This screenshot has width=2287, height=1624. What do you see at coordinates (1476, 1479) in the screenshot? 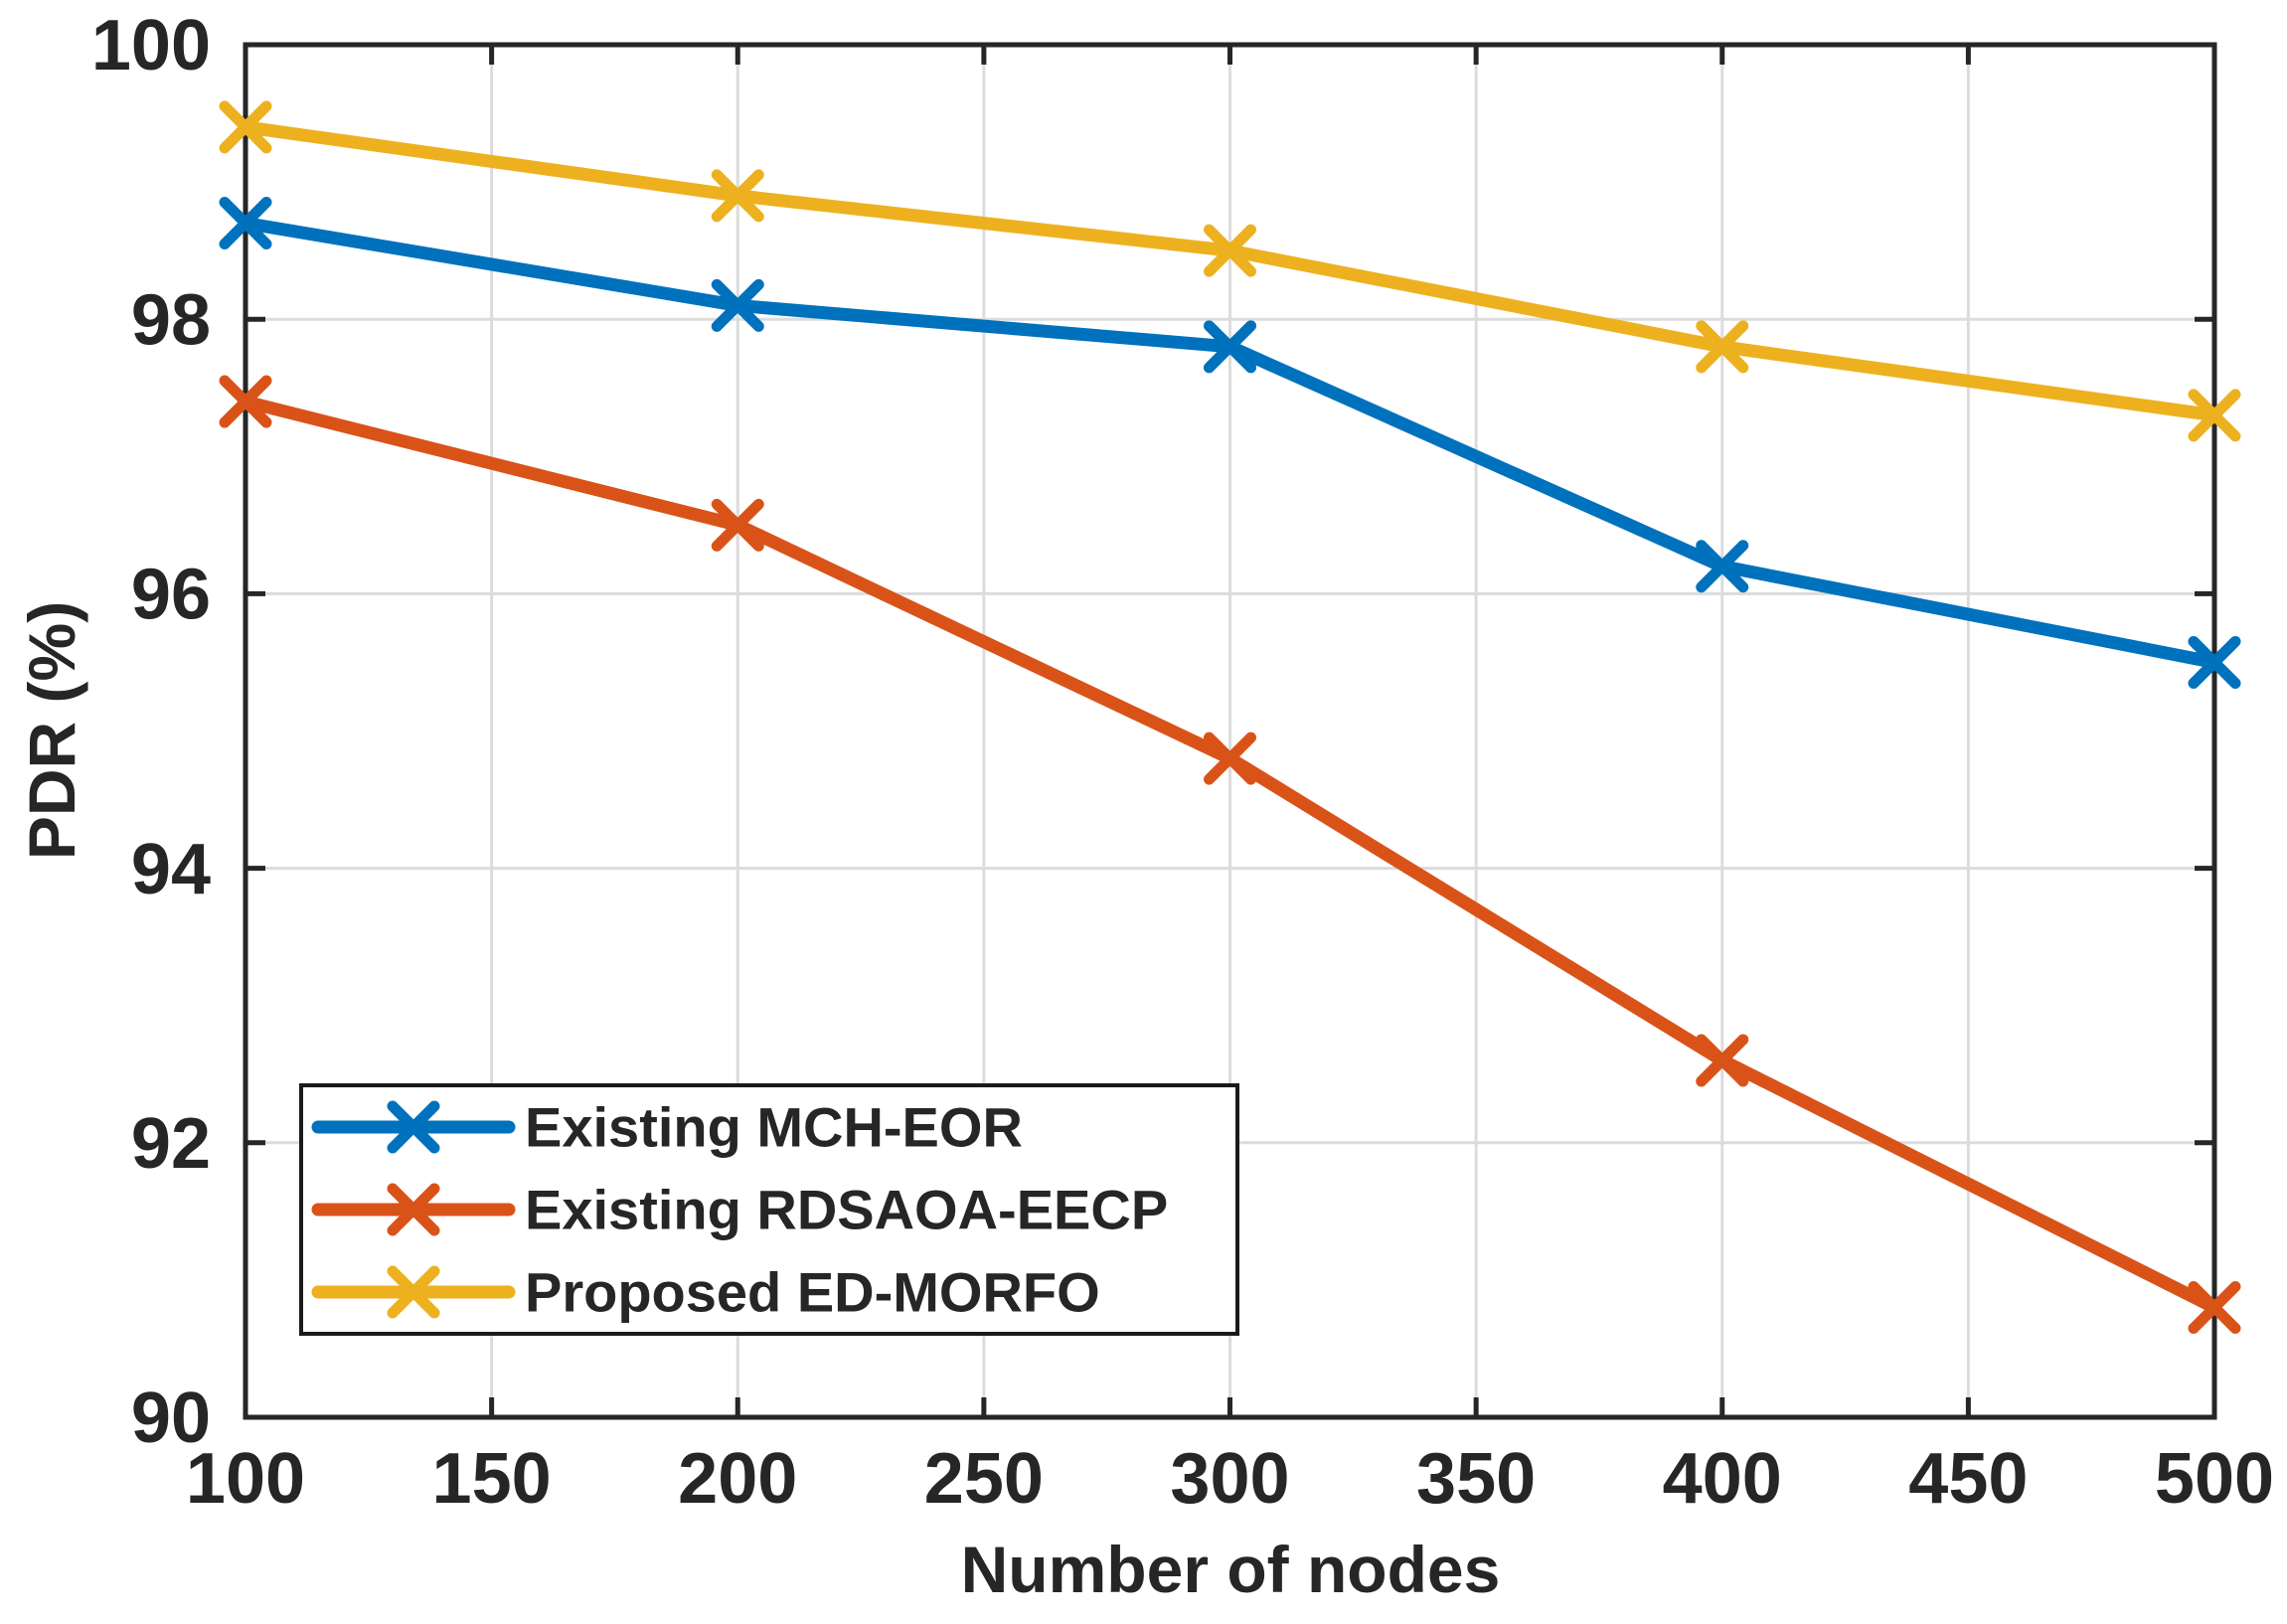
I see `x-tick-label-350: 350` at bounding box center [1476, 1479].